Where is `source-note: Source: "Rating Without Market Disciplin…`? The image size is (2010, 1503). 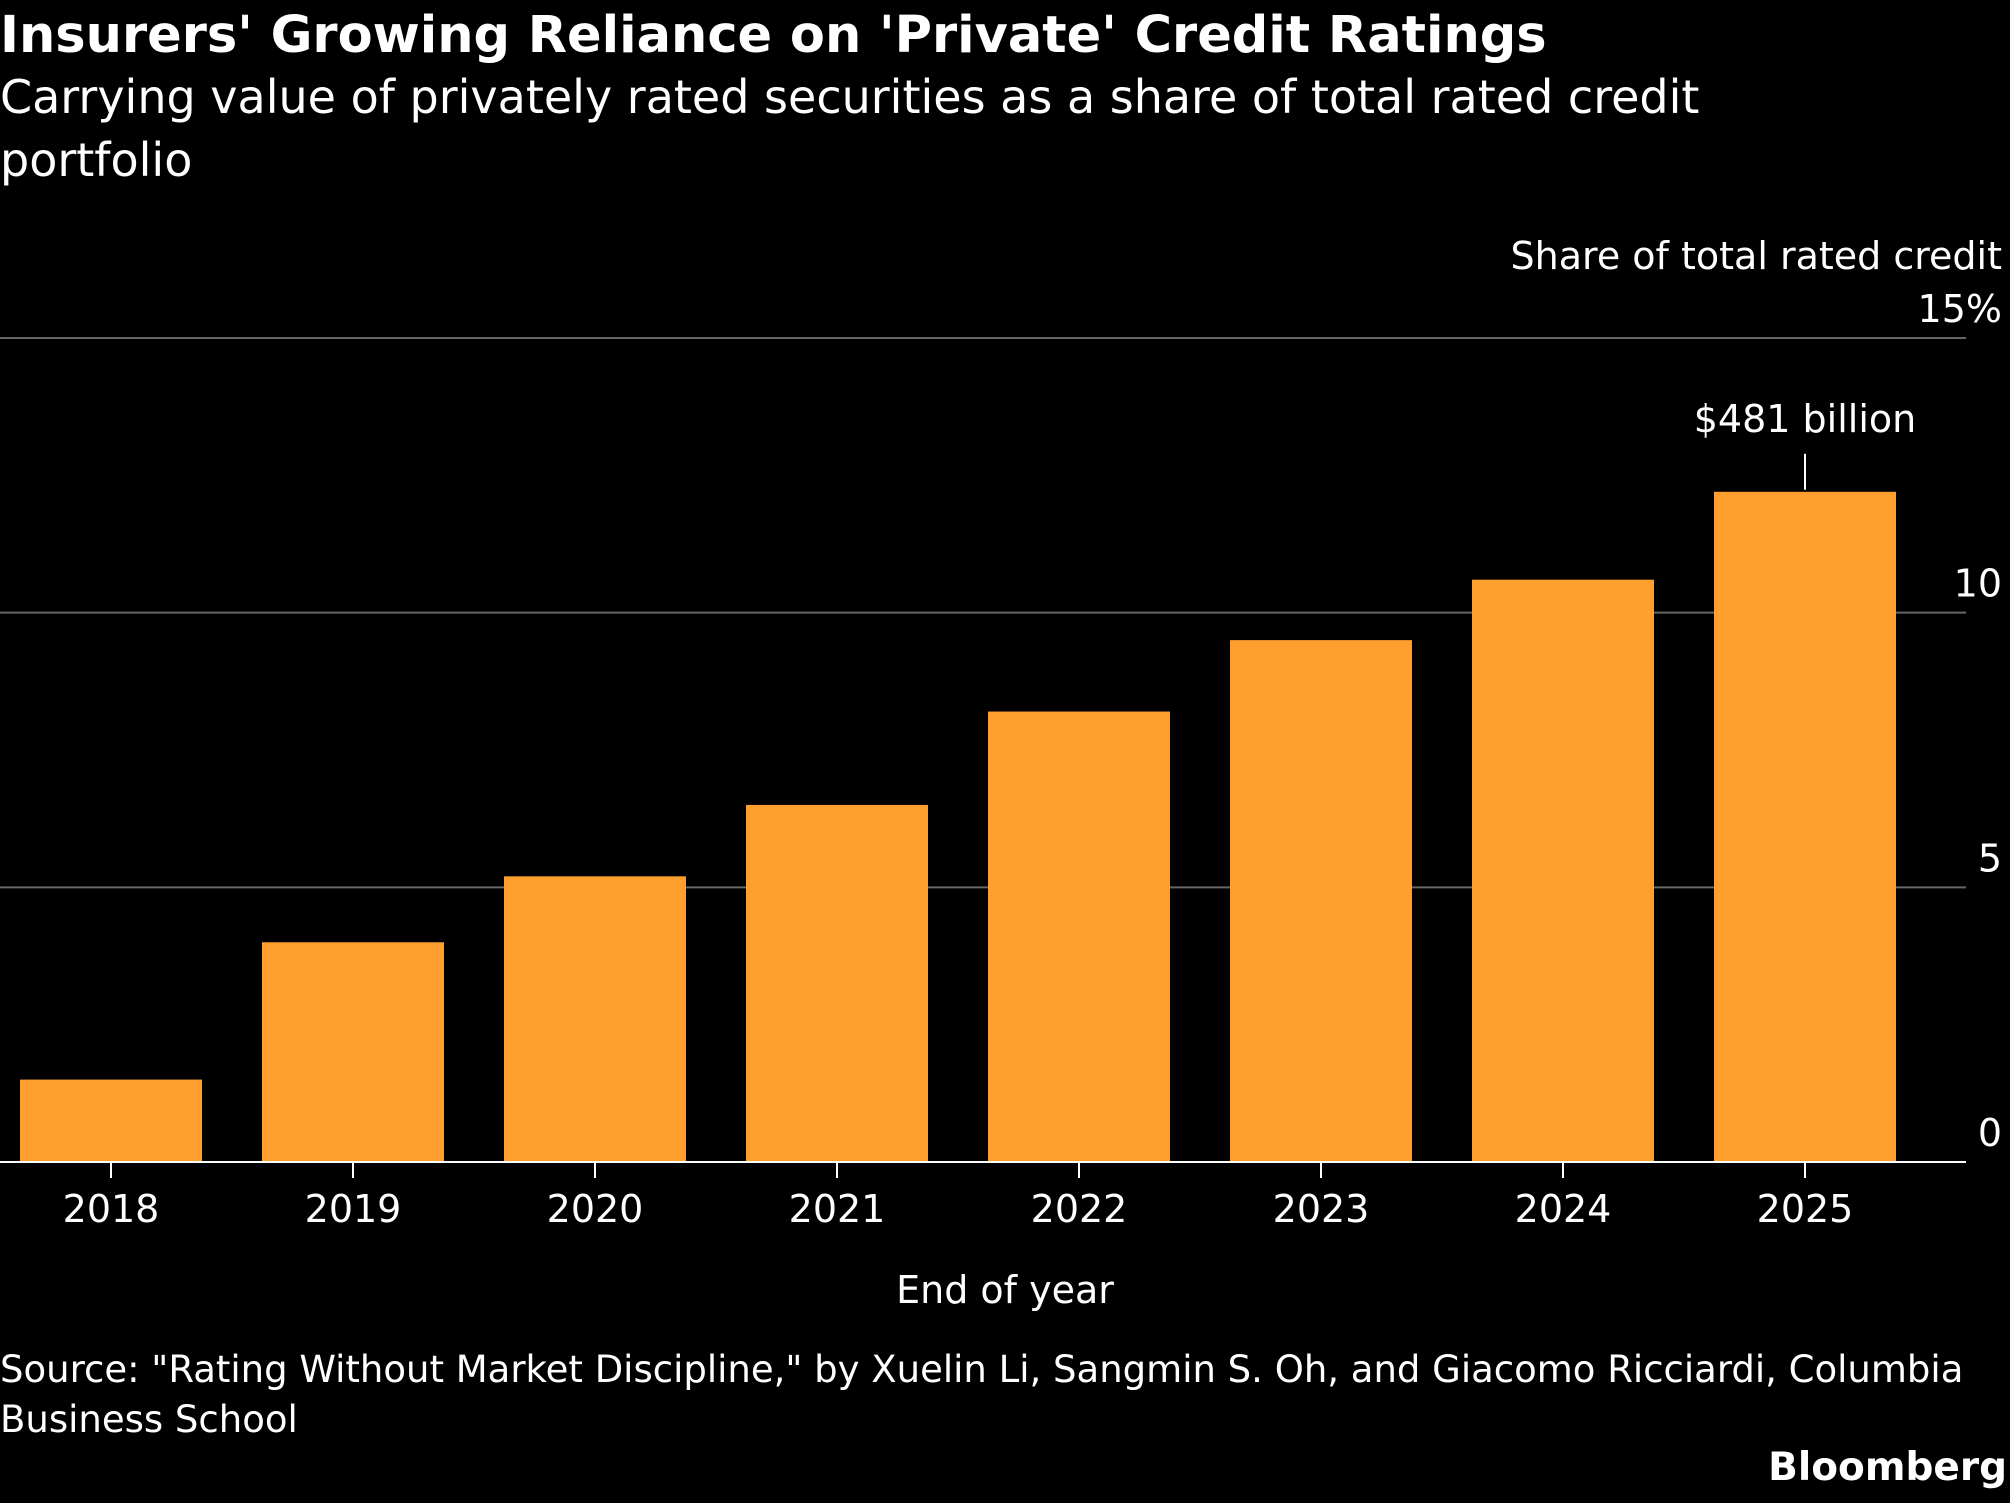 source-note: Source: "Rating Without Market Disciplin… is located at coordinates (982, 1394).